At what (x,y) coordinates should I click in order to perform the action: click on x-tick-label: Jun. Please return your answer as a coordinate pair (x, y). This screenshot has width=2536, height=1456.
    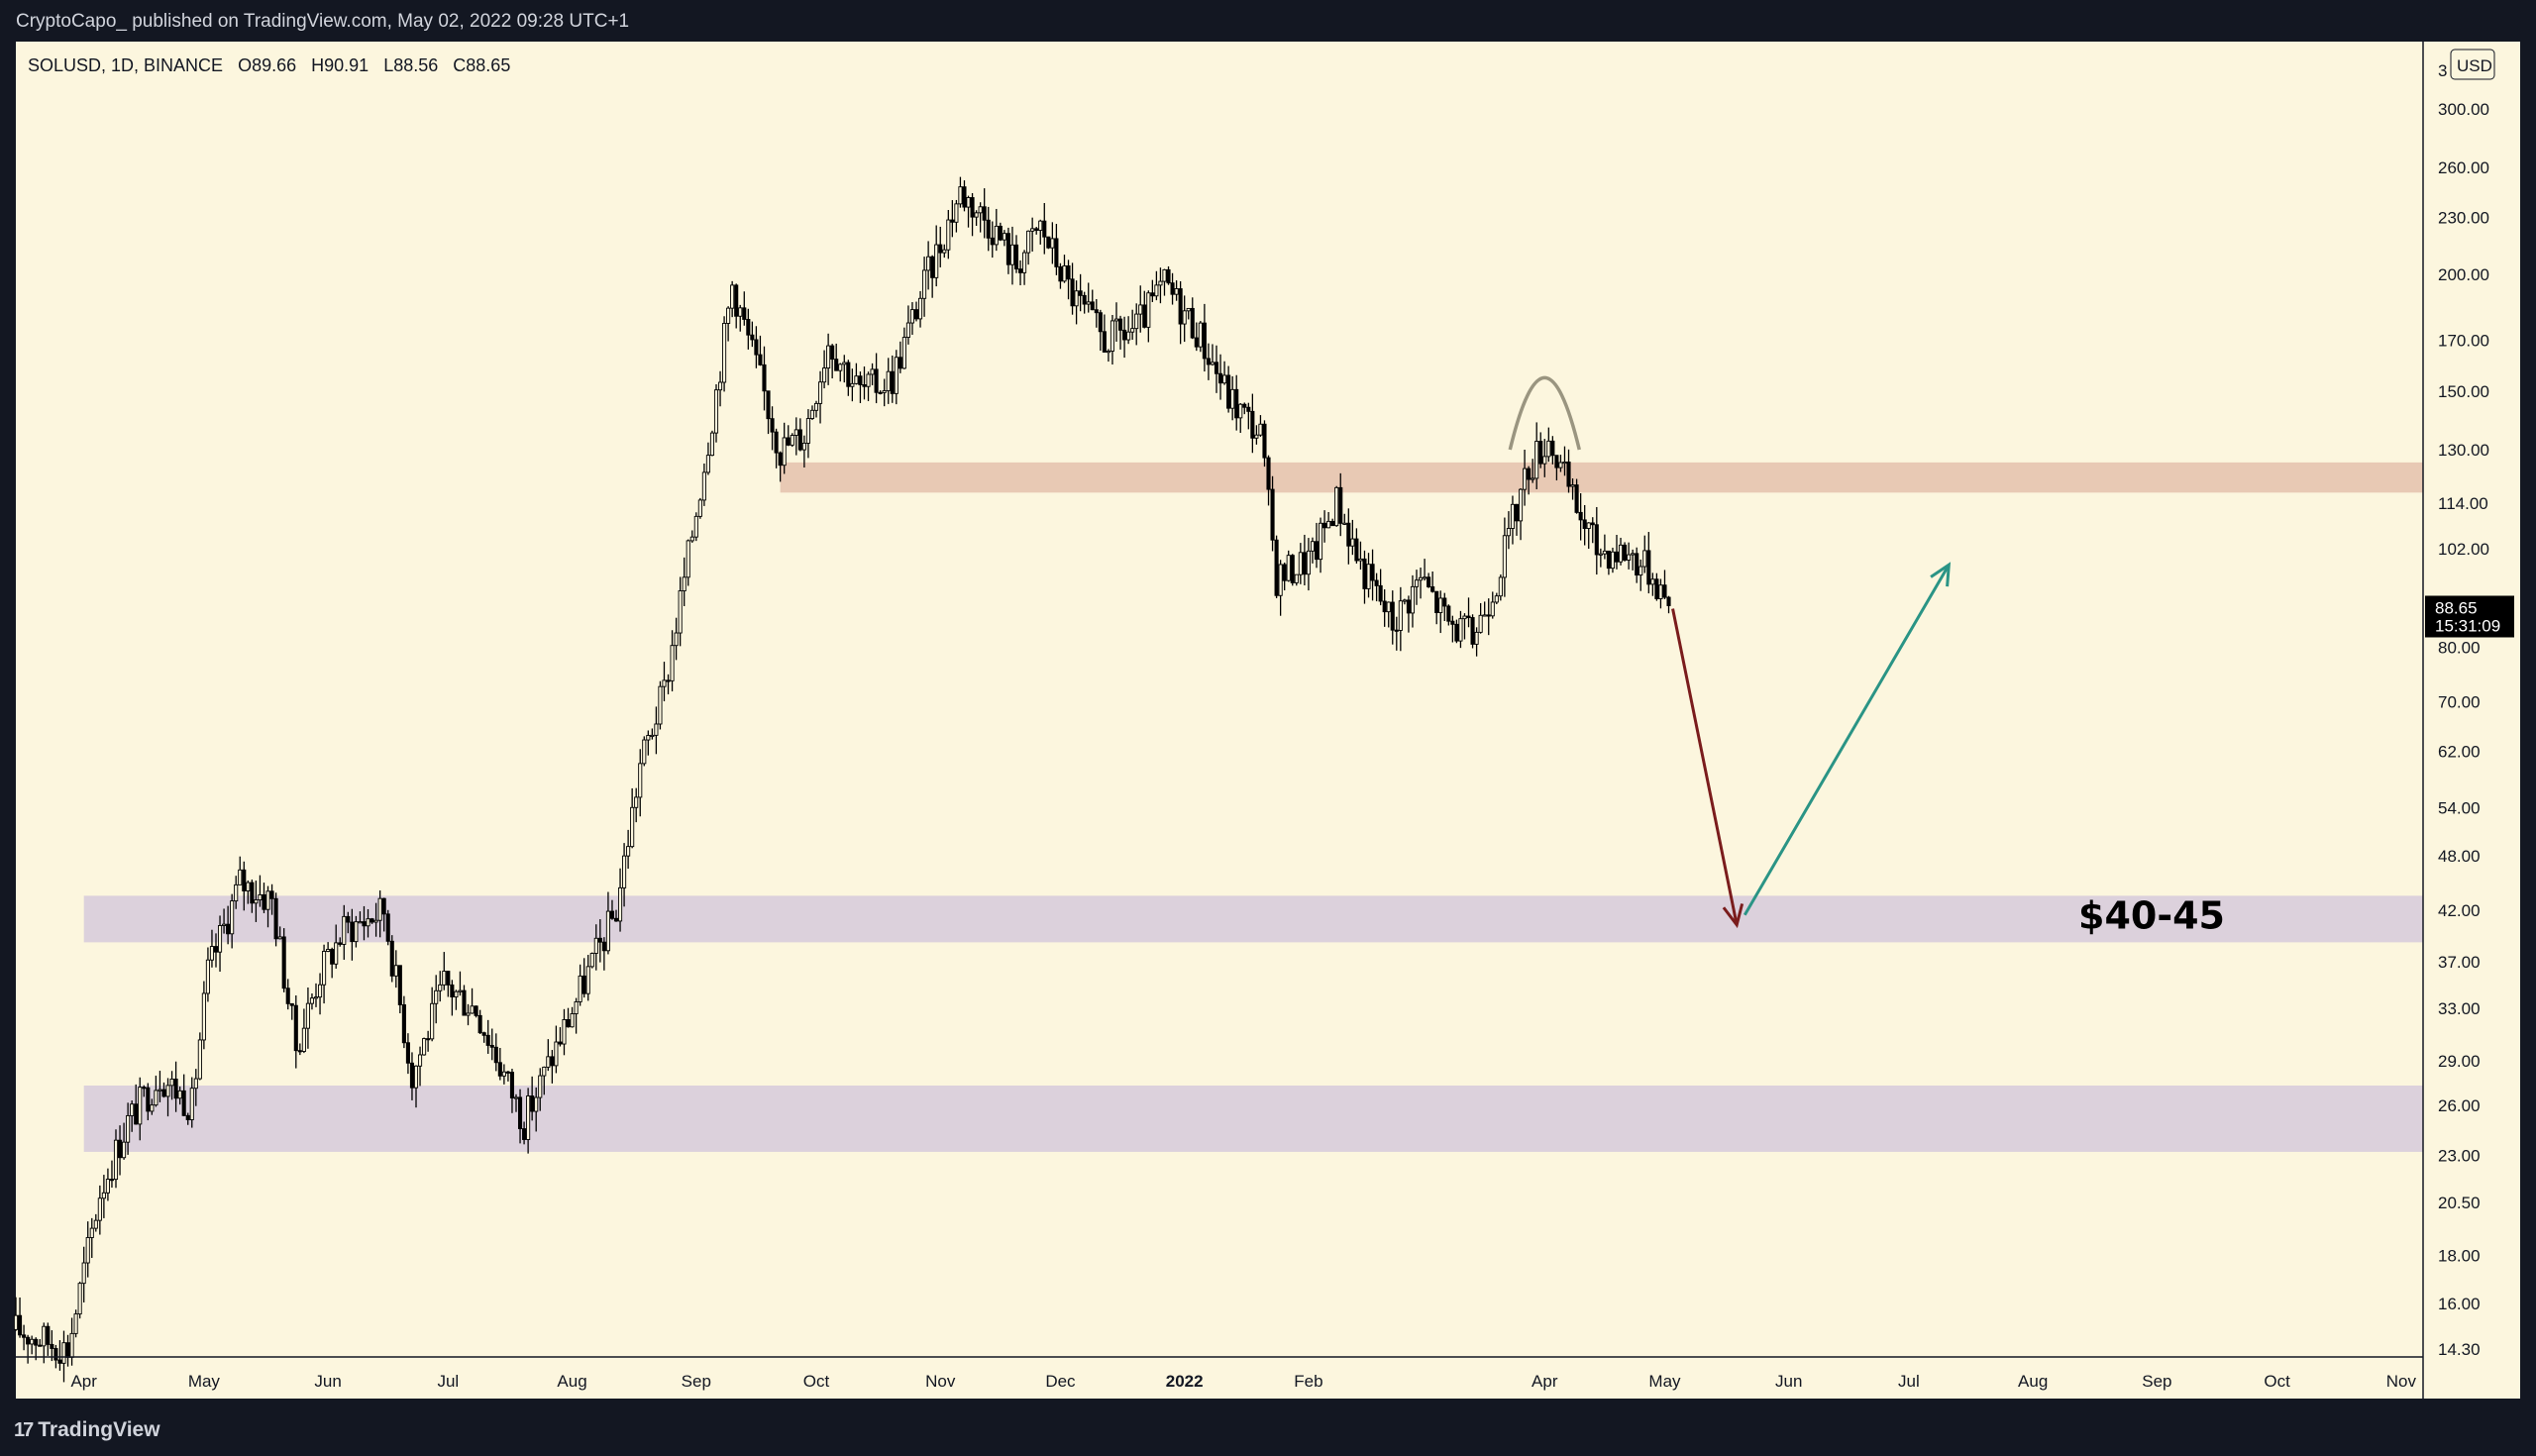
    Looking at the image, I should click on (327, 1381).